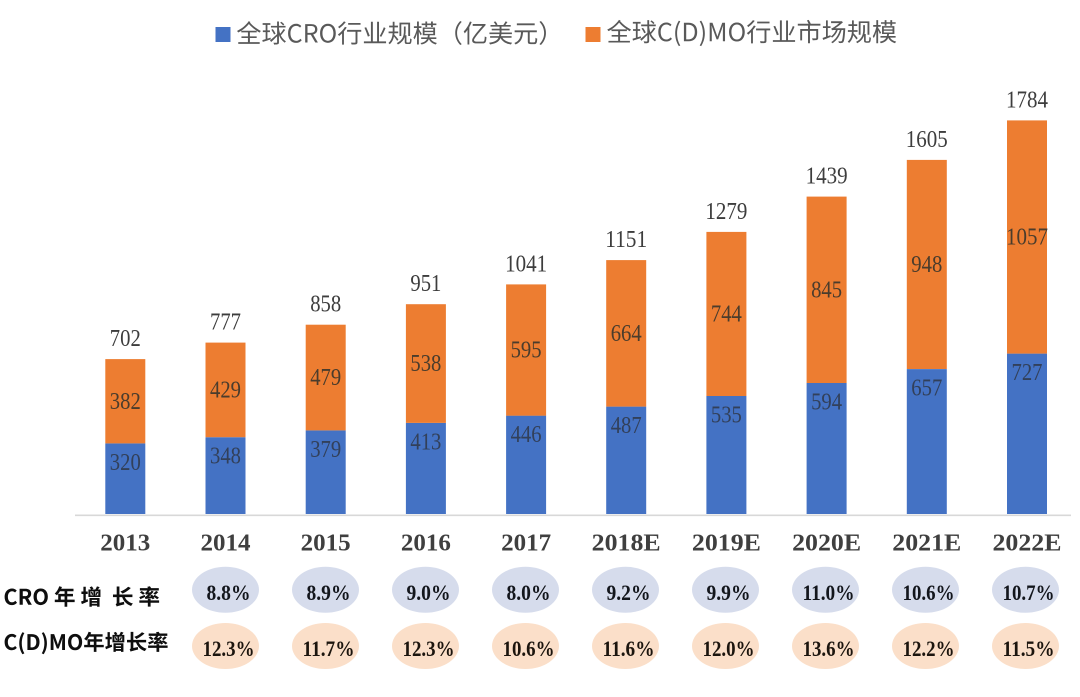 Image resolution: width=1080 pixels, height=697 pixels. Describe the element at coordinates (1027, 238) in the screenshot. I see `svg-text: 1057` at that location.